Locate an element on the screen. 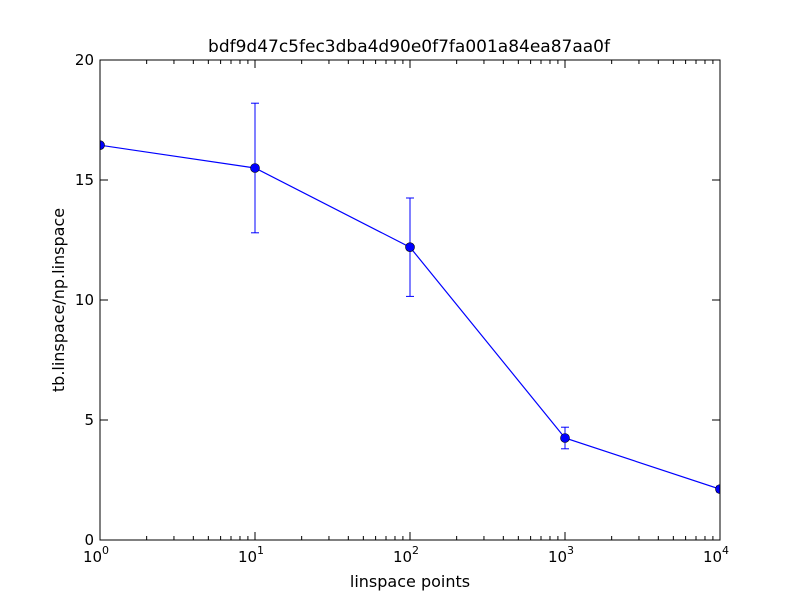 This screenshot has width=800, height=600. x-tick-label: 10¹ is located at coordinates (251, 555).